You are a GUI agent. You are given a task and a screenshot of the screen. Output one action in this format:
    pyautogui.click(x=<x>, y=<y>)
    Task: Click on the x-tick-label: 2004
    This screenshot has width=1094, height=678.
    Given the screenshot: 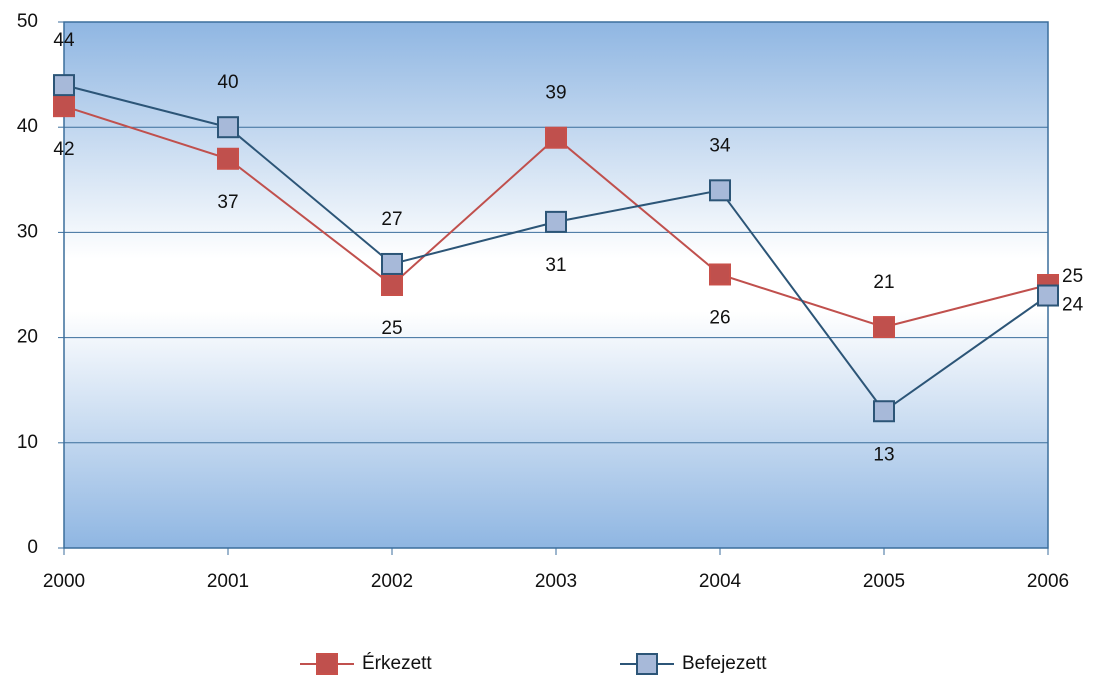 What is the action you would take?
    pyautogui.click(x=720, y=581)
    